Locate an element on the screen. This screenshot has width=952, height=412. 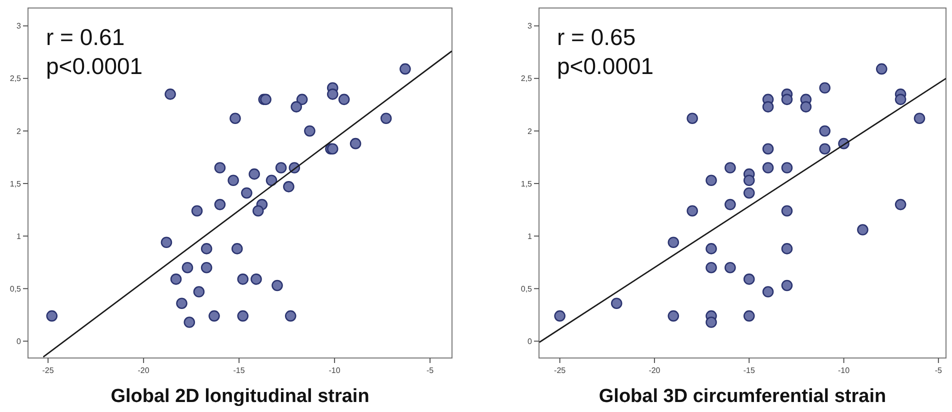
annotation: r = 0.65 is located at coordinates (596, 37).